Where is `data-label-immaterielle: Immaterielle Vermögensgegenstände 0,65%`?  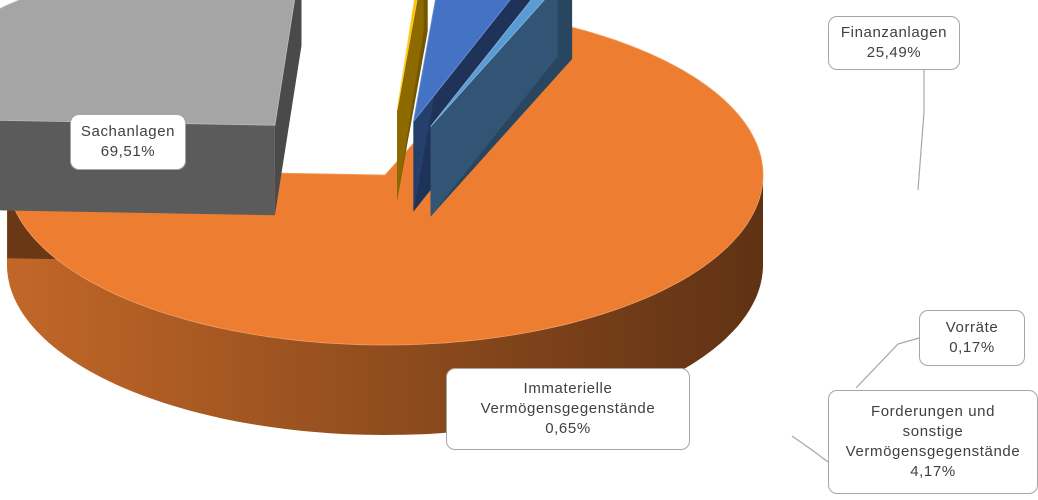
data-label-immaterielle: Immaterielle Vermögensgegenstände 0,65% is located at coordinates (568, 409).